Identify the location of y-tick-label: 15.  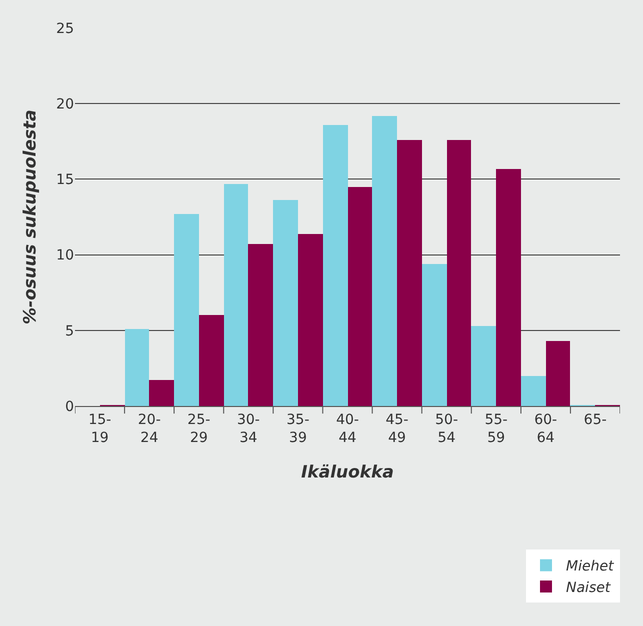
(65, 180).